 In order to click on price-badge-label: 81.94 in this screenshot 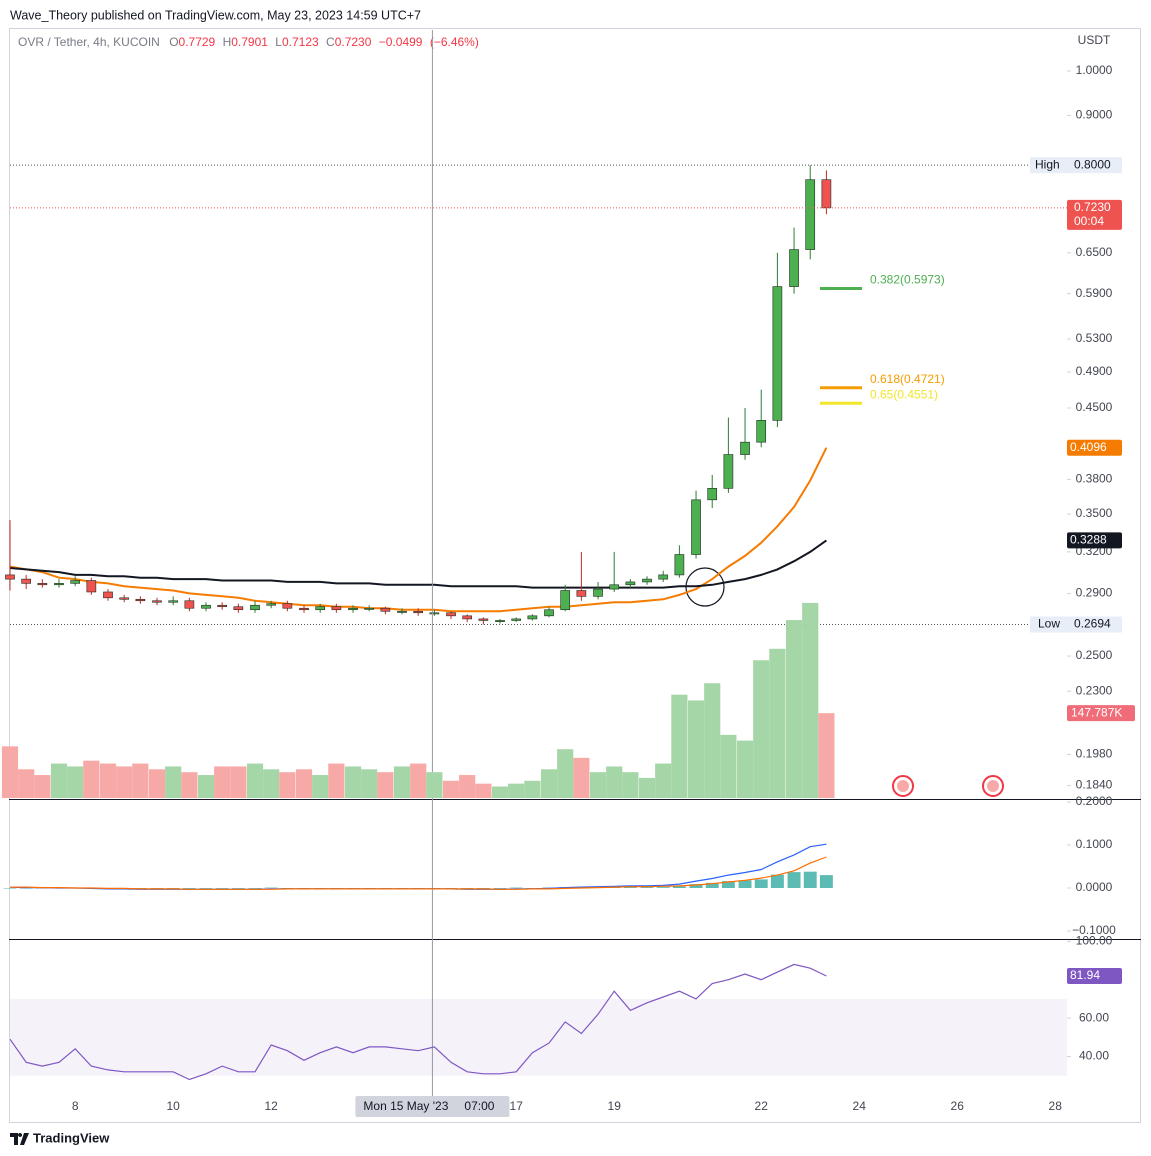, I will do `click(1085, 975)`.